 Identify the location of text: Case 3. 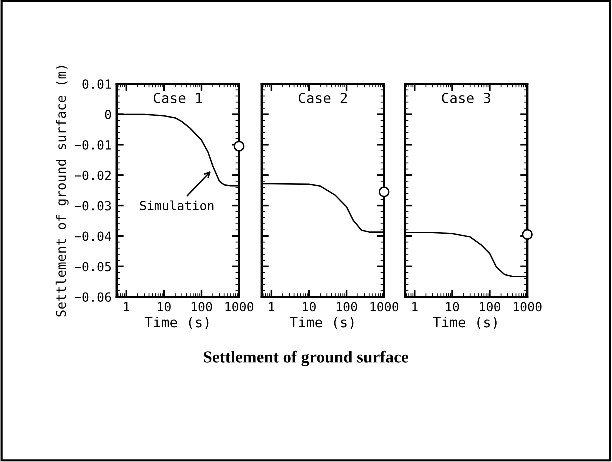
(466, 98).